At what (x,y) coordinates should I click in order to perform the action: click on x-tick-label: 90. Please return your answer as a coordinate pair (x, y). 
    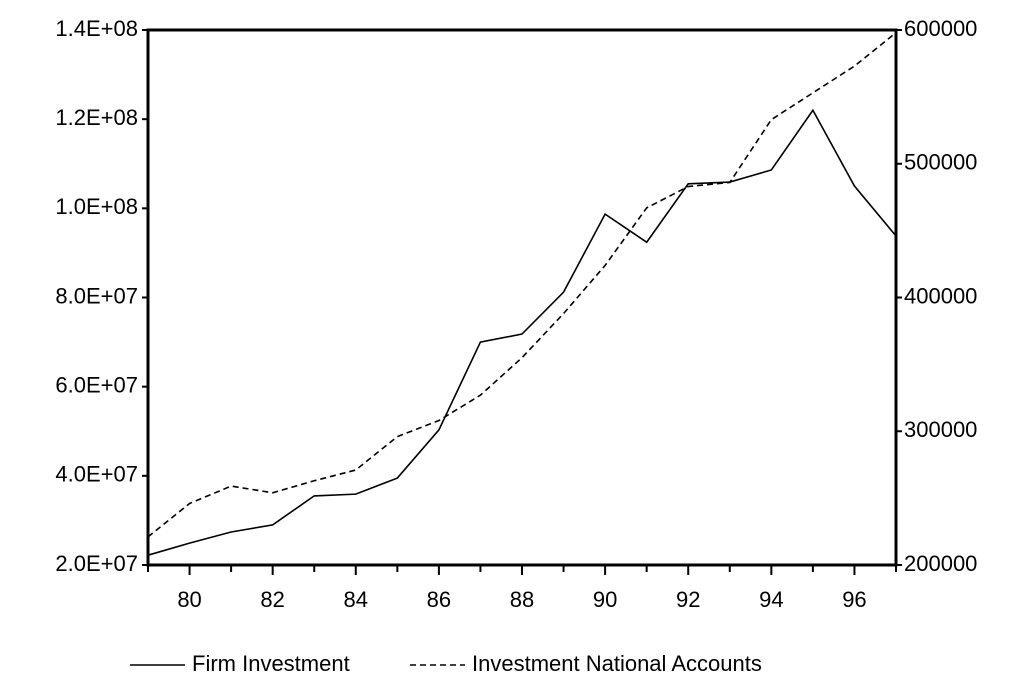
    Looking at the image, I should click on (605, 599).